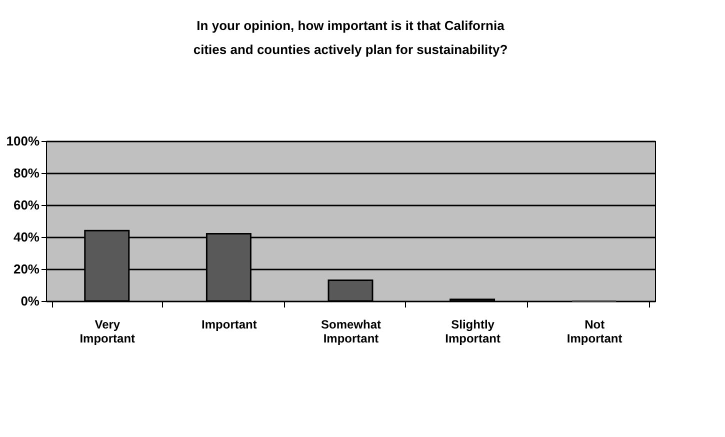  I want to click on chart-title: In your opinion, how important is it that California cities and counties actively plan for sustainability?, so click(350, 37).